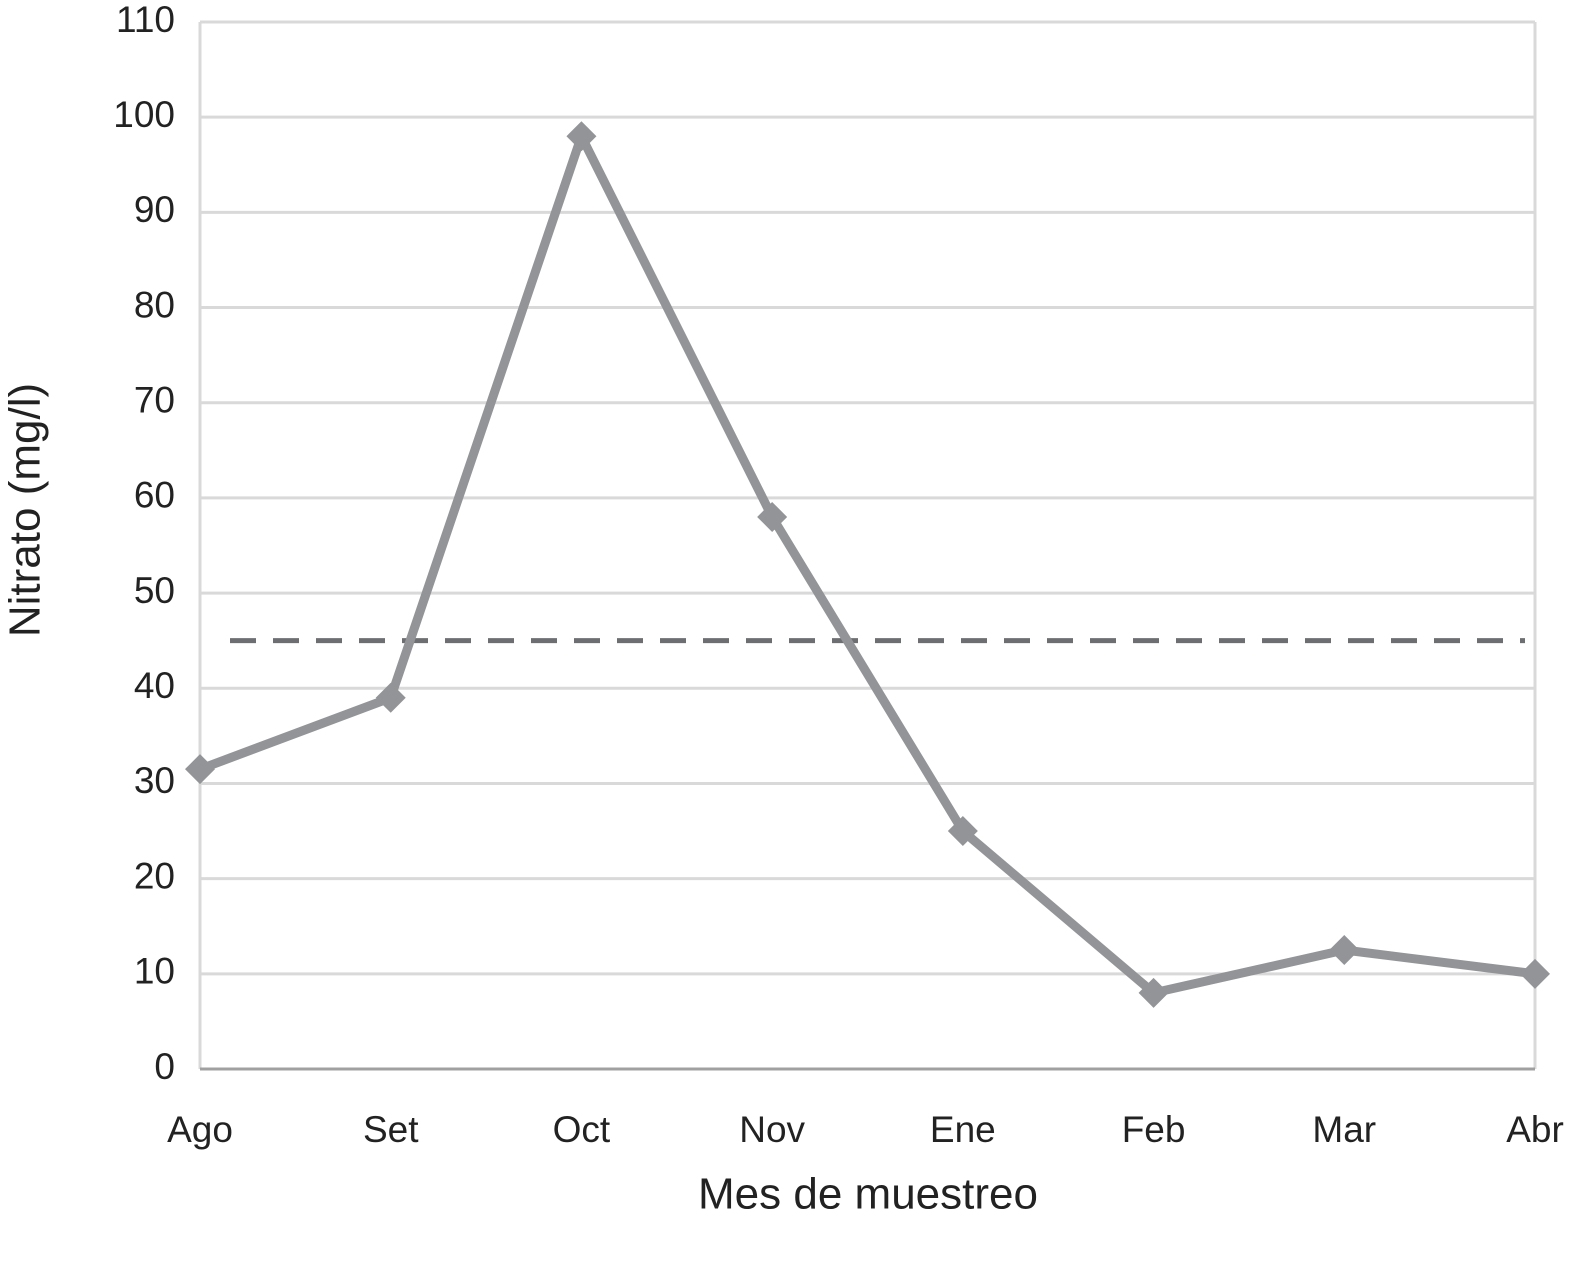 Image resolution: width=1569 pixels, height=1265 pixels. Describe the element at coordinates (154, 685) in the screenshot. I see `y-tick-label: 40` at that location.